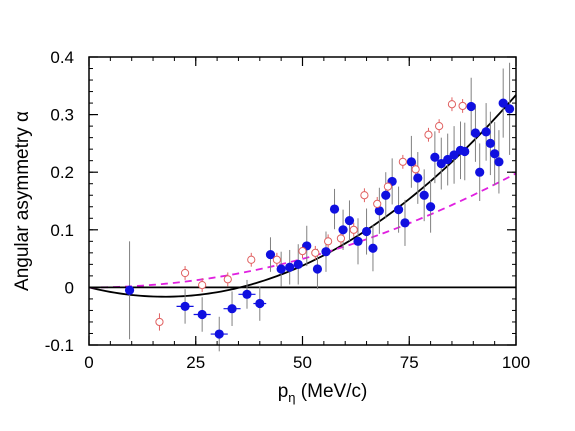  I want to click on y-tick-label: 0.1, so click(62, 230).